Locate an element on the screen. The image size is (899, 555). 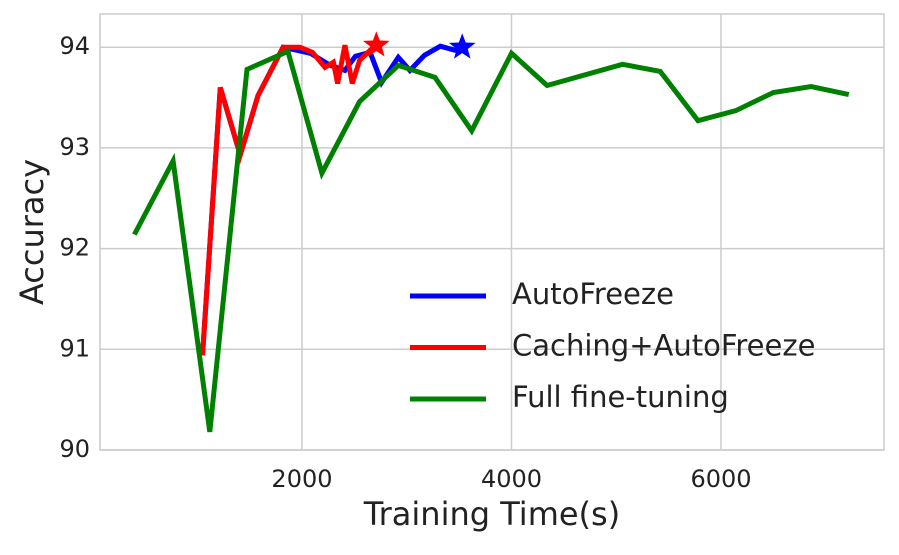
legend-label: Caching+AutoFreeze is located at coordinates (663, 346).